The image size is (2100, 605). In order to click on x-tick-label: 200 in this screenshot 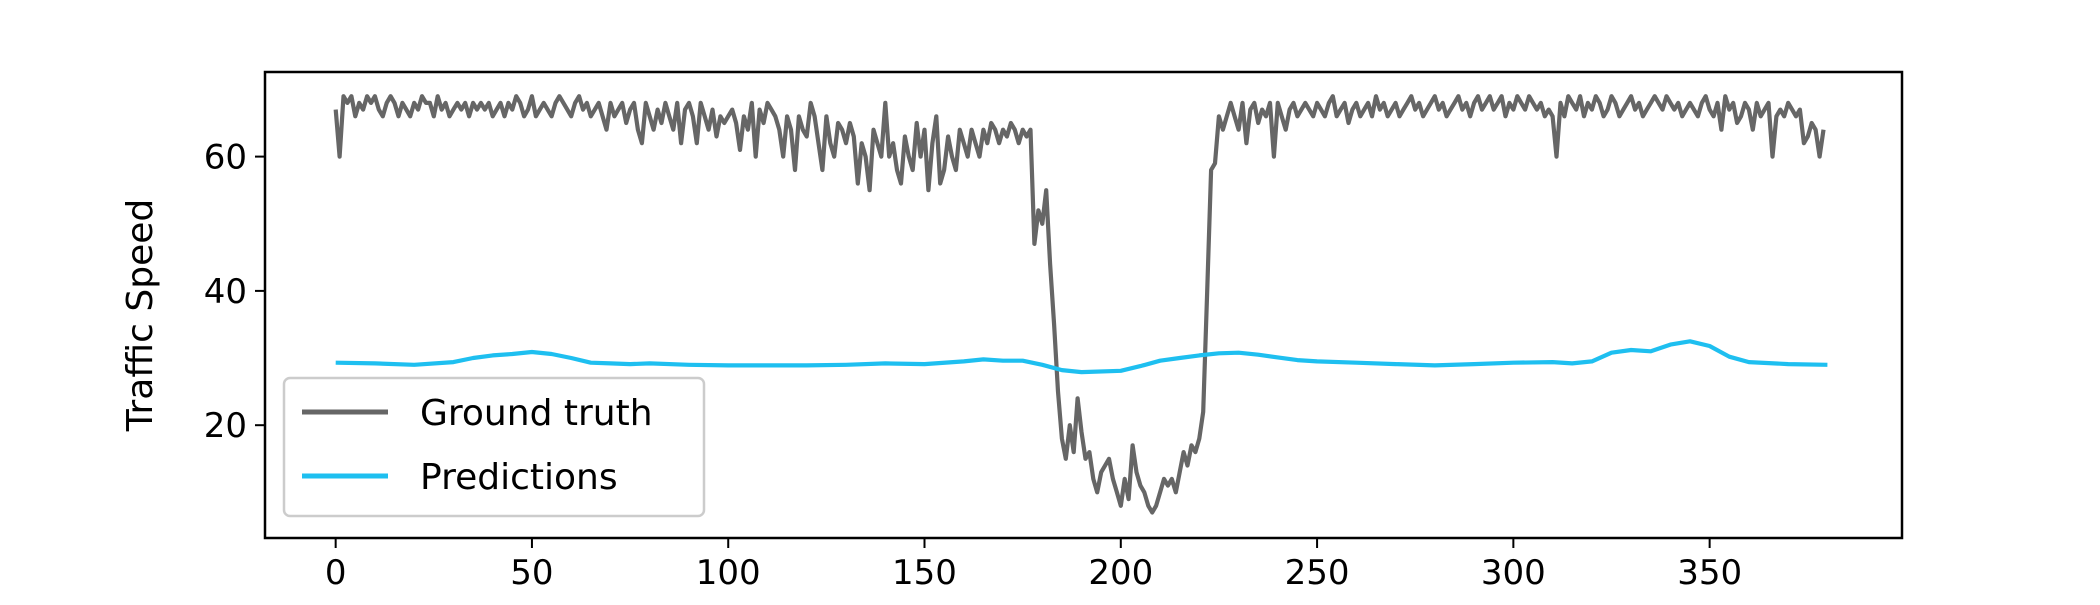, I will do `click(1120, 573)`.